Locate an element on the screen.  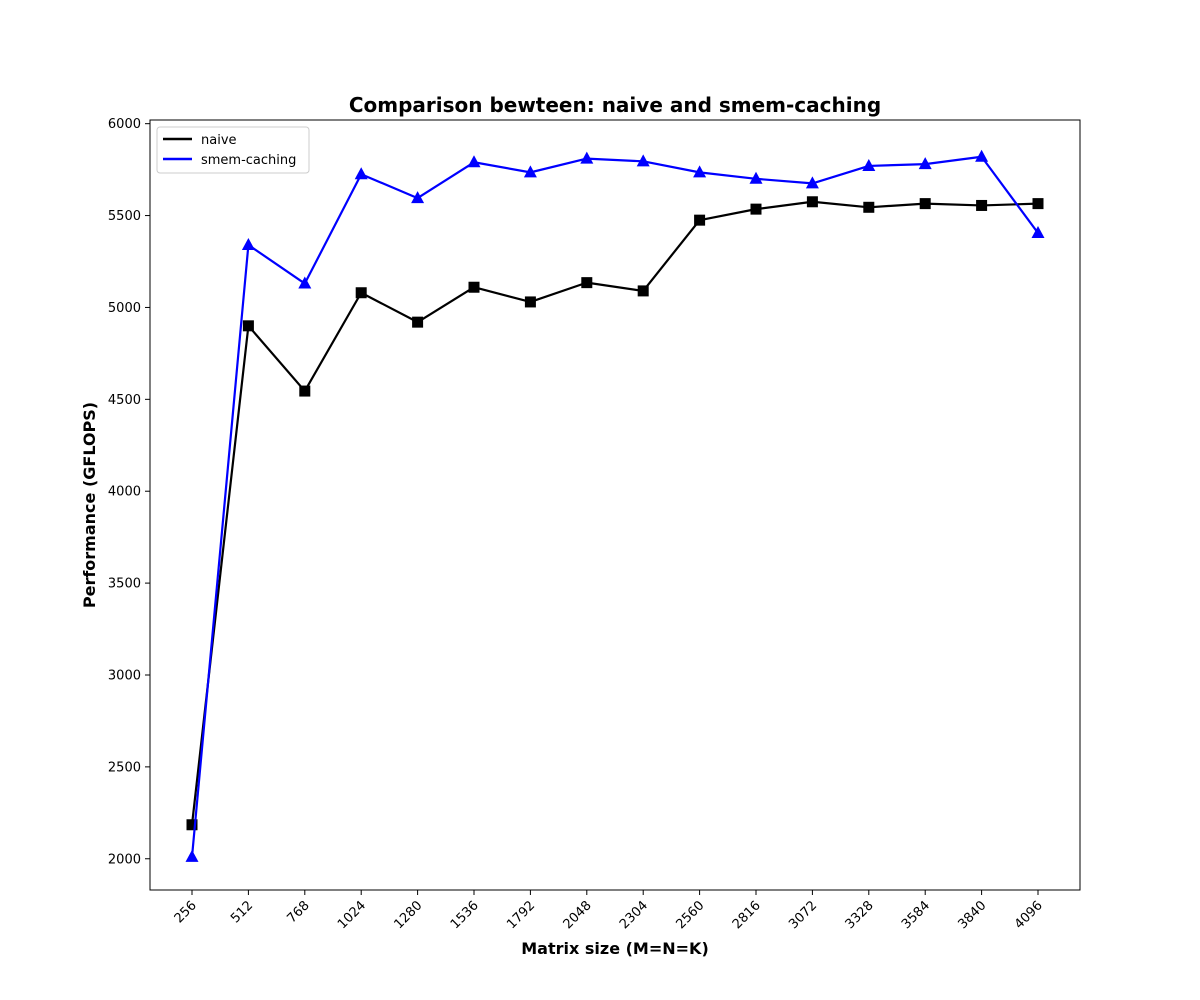
y-axis-title: Performance (GFLOPS) is located at coordinates (89, 505).